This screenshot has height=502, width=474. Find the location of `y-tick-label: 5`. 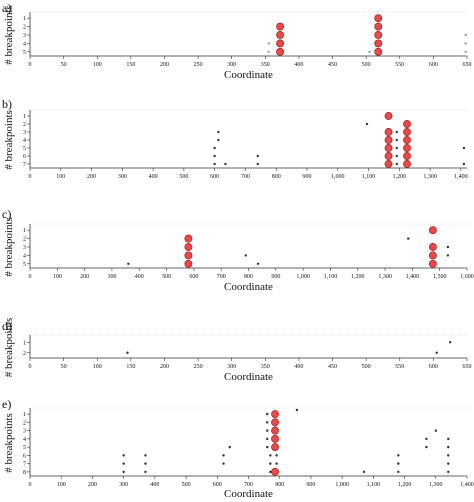

y-tick-label: 5 is located at coordinates (24, 53).